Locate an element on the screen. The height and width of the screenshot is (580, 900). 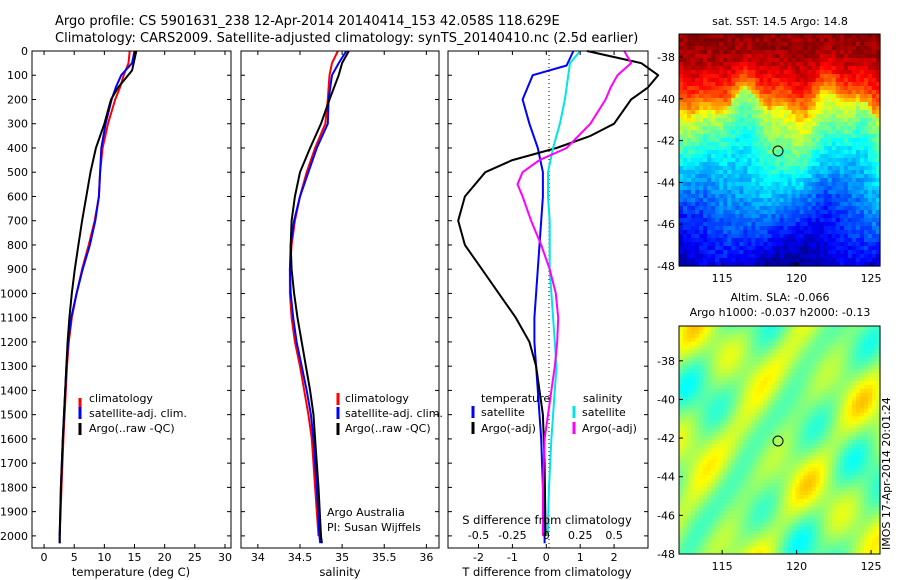
y-tick-label: 1000 is located at coordinates (14, 293).